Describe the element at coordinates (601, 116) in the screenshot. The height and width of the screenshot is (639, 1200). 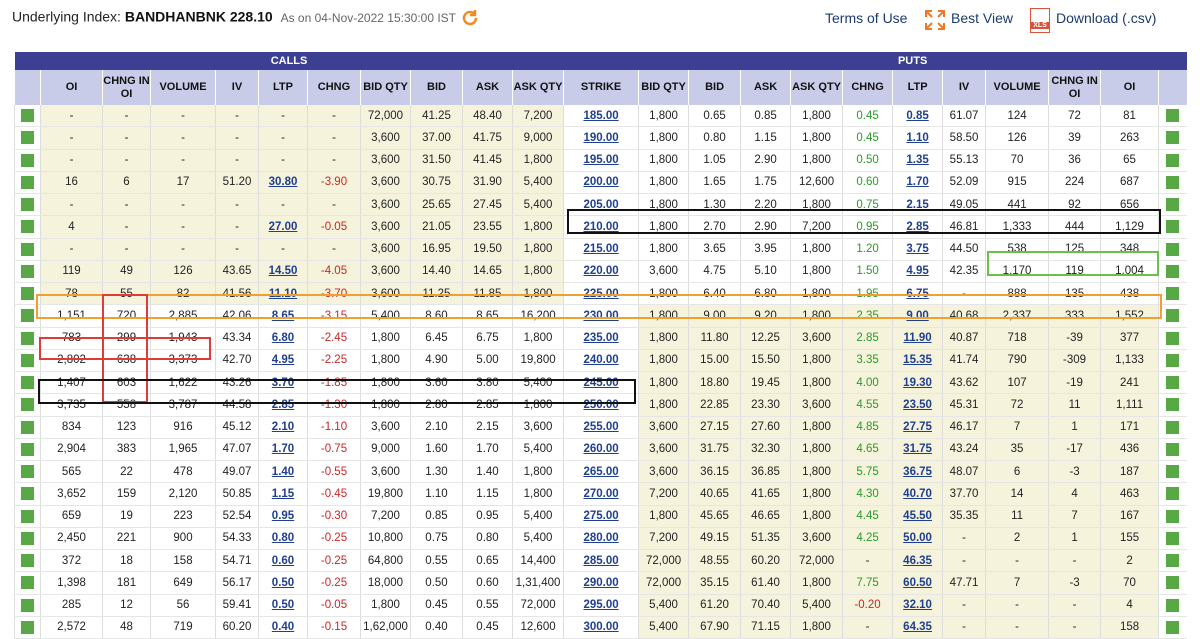
I see `cell: 185.00` at that location.